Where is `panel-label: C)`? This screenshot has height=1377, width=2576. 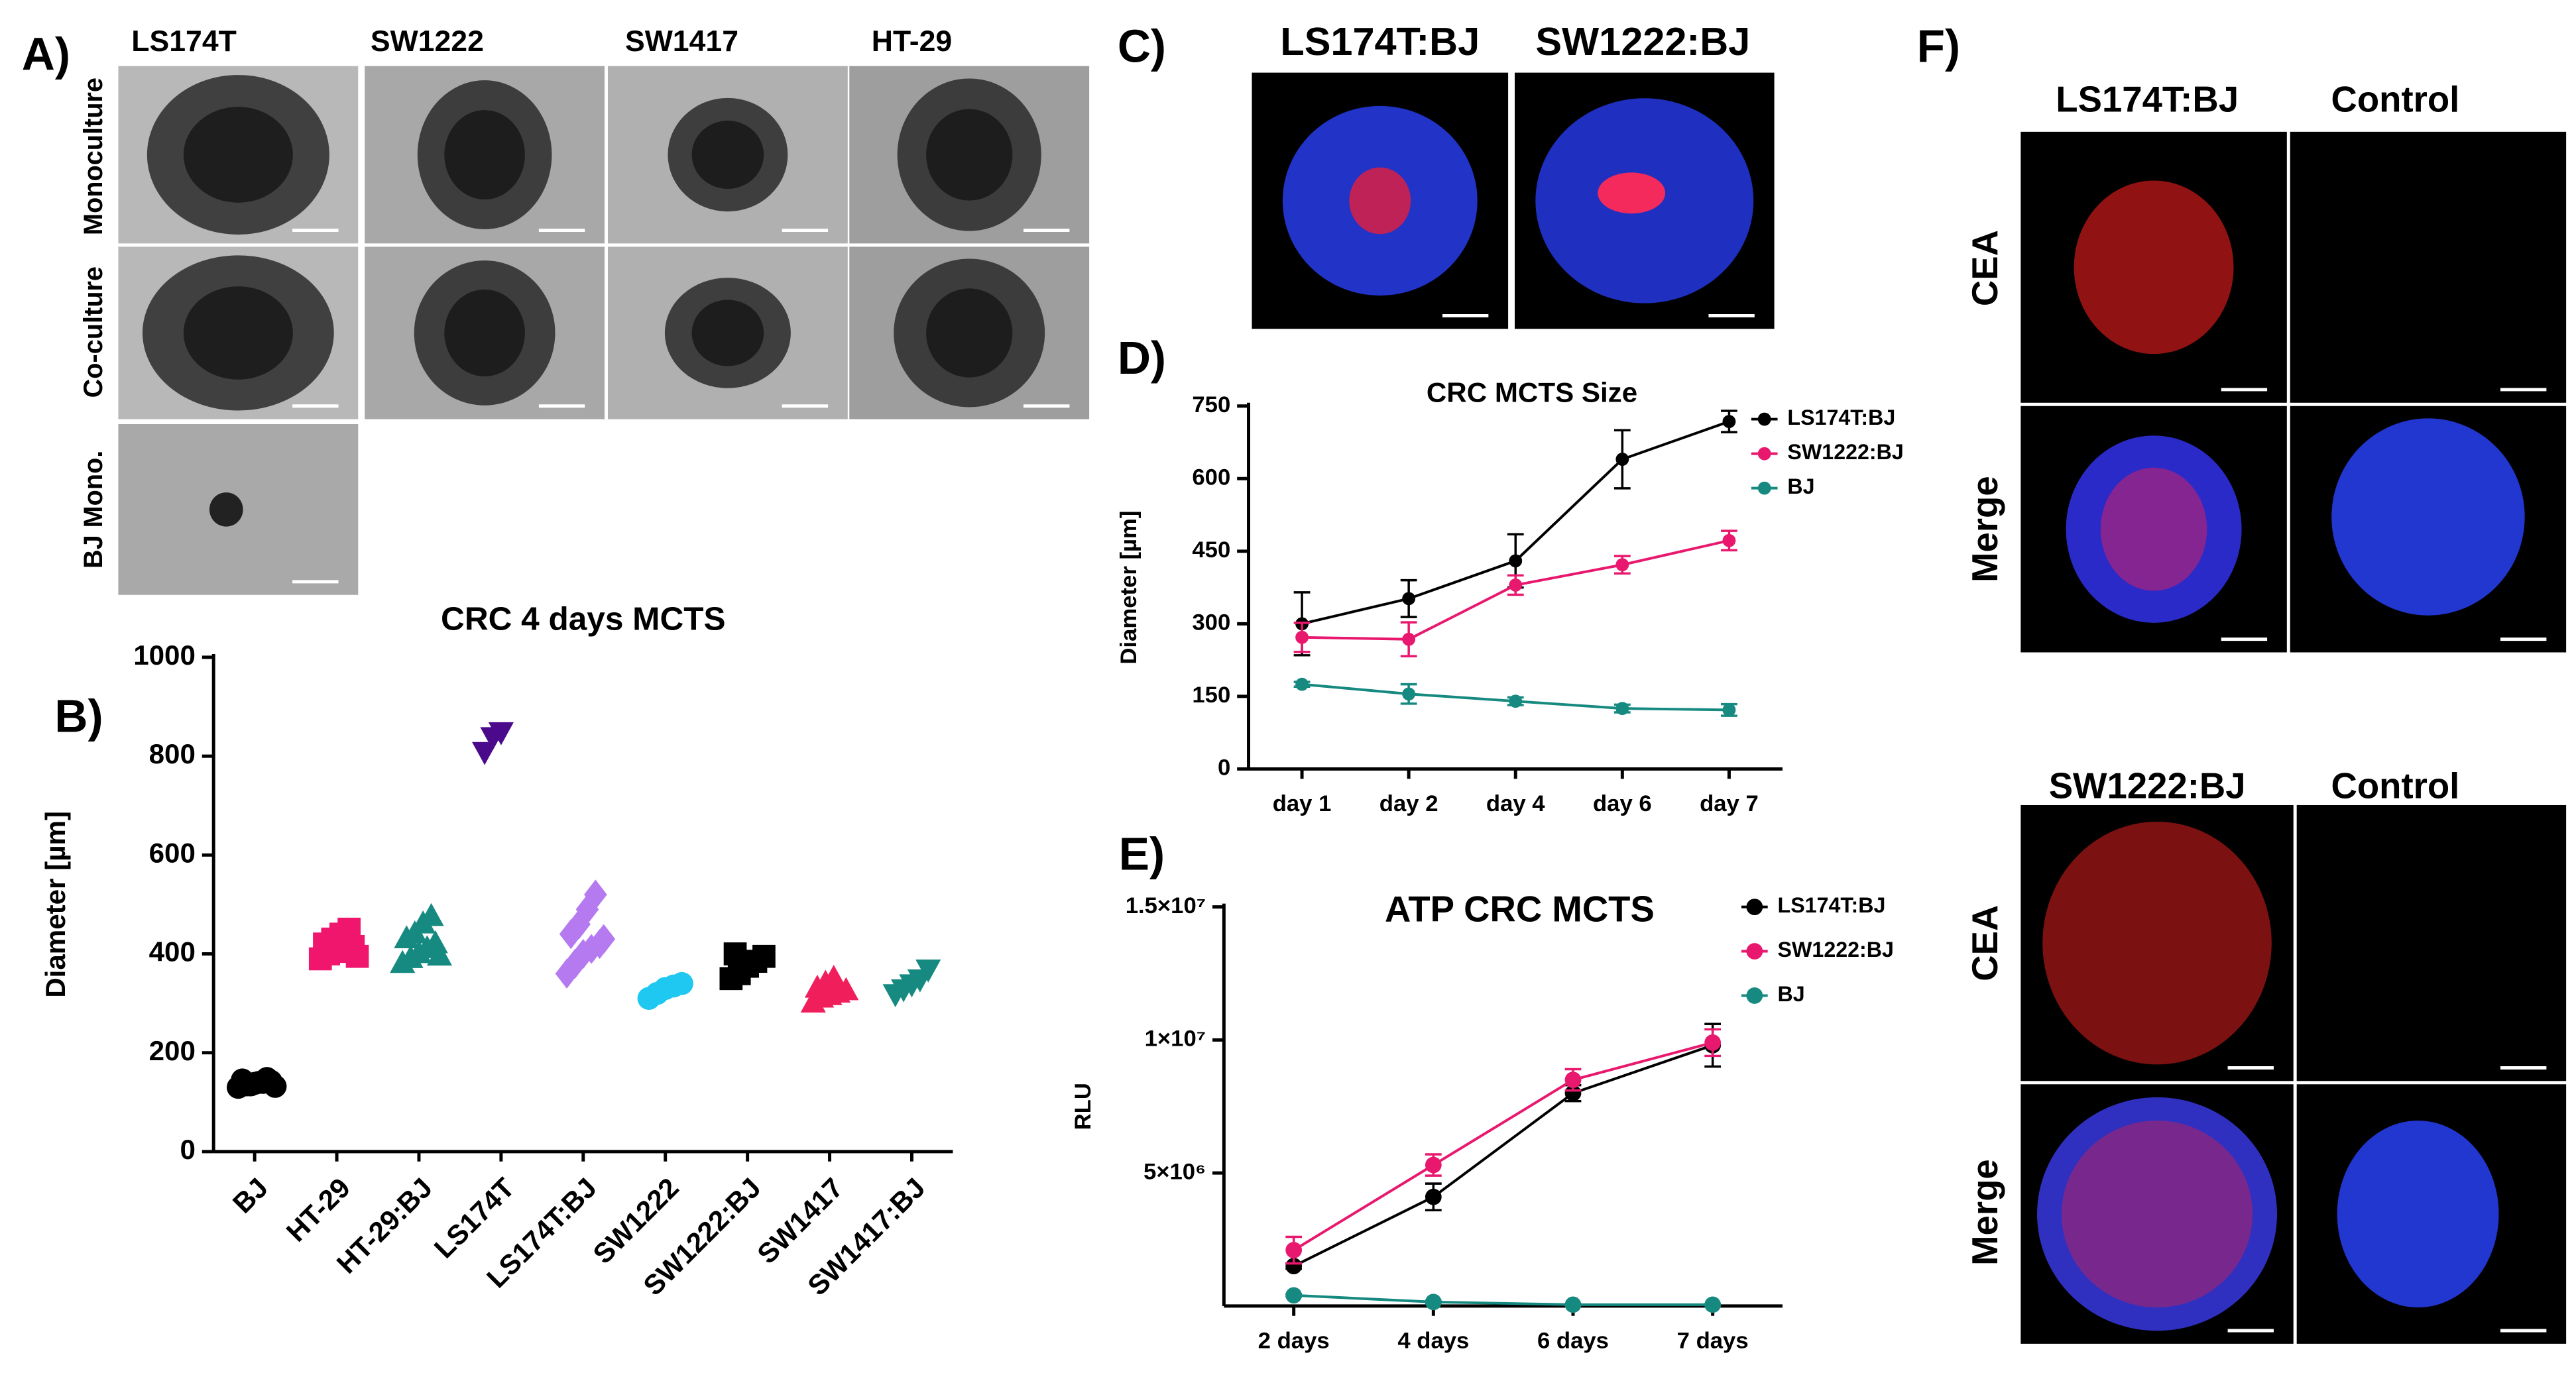 panel-label: C) is located at coordinates (1142, 46).